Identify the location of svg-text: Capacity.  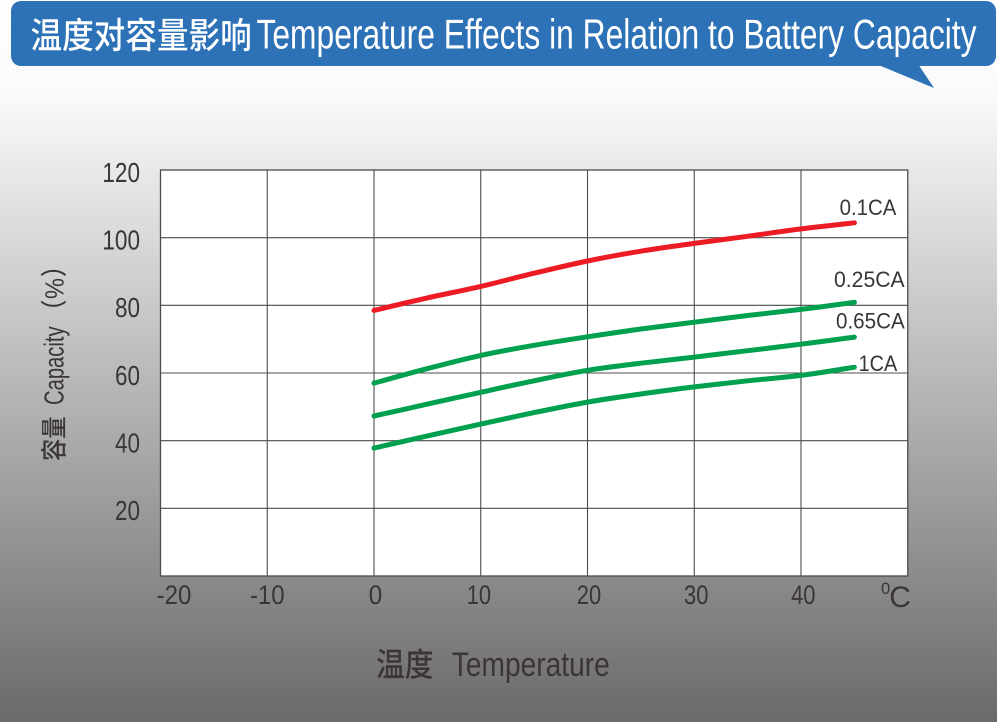
(54, 365).